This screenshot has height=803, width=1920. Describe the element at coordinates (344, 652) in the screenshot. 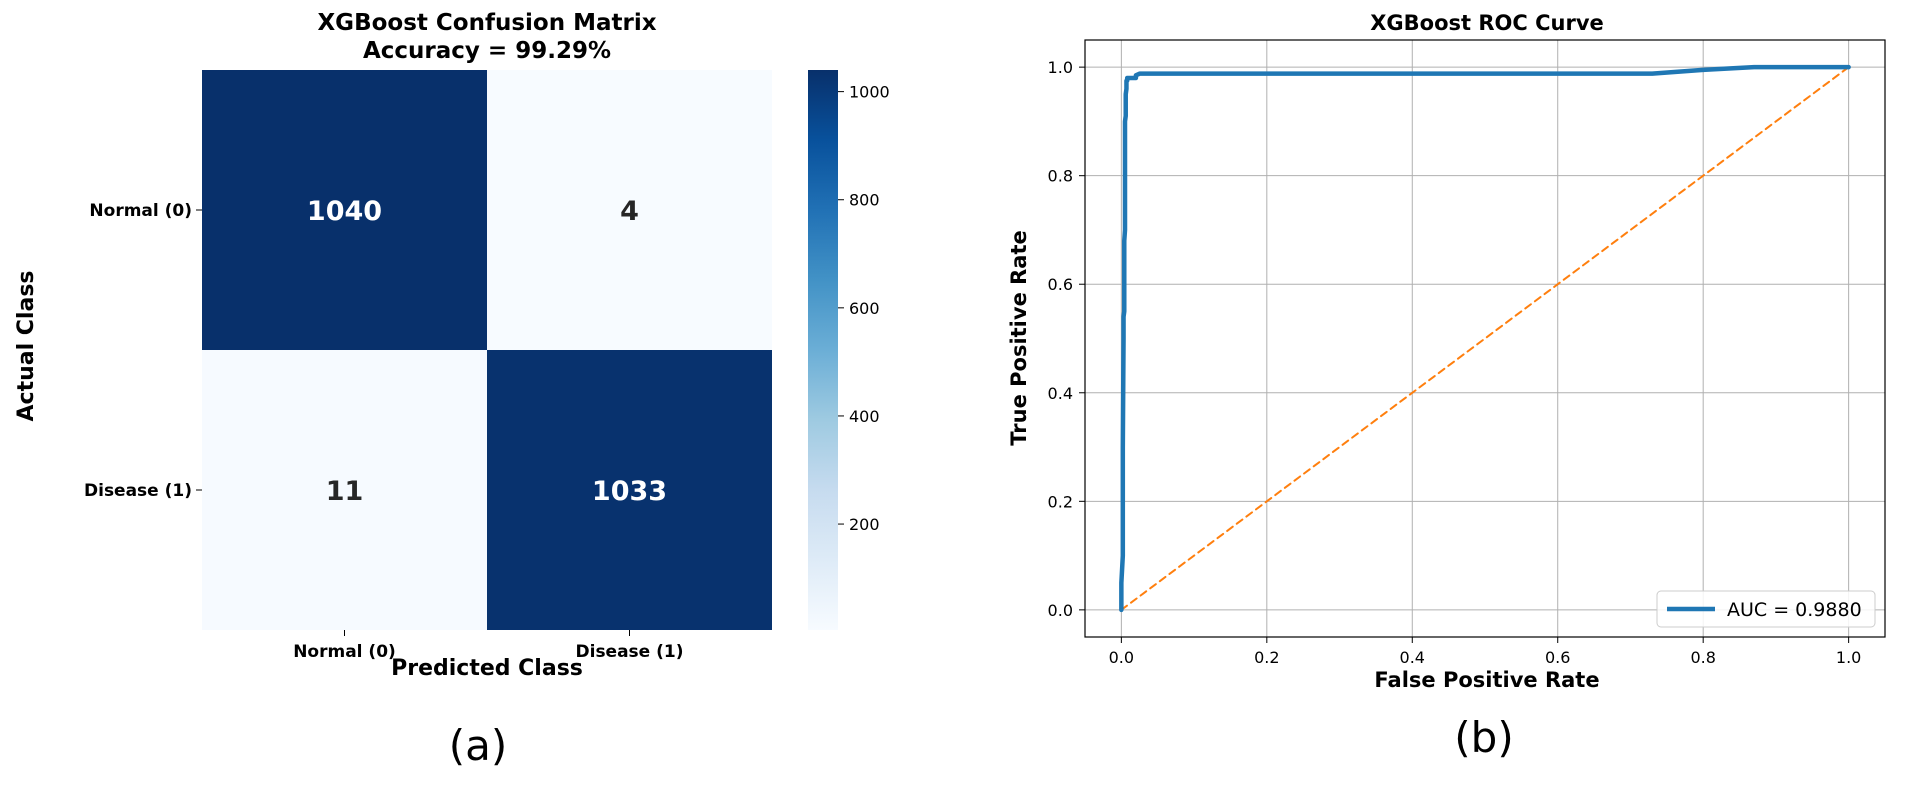

I see `cm-x-tick-label: Normal (0)` at that location.